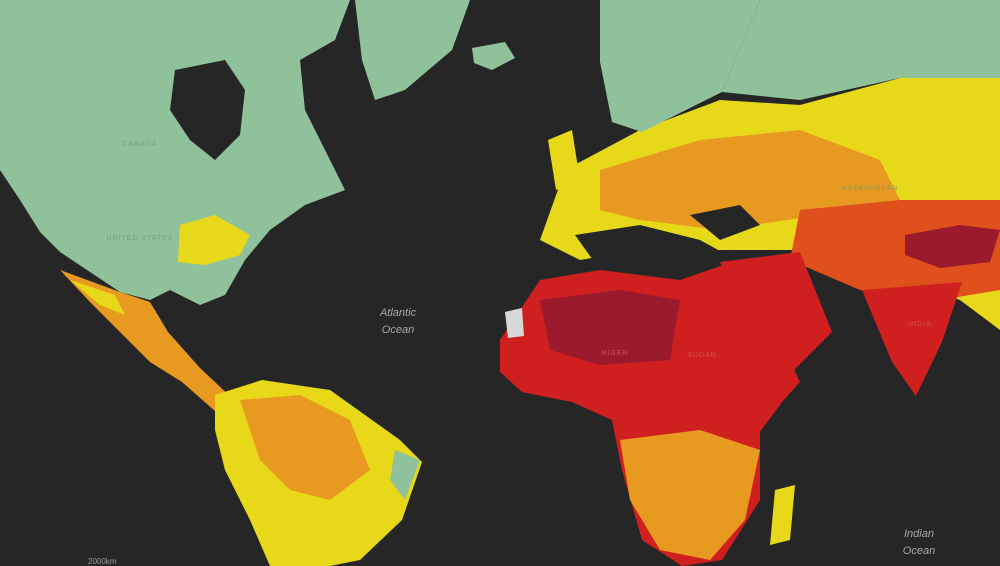 This screenshot has height=566, width=1000. What do you see at coordinates (412, 50) in the screenshot?
I see `greenland` at bounding box center [412, 50].